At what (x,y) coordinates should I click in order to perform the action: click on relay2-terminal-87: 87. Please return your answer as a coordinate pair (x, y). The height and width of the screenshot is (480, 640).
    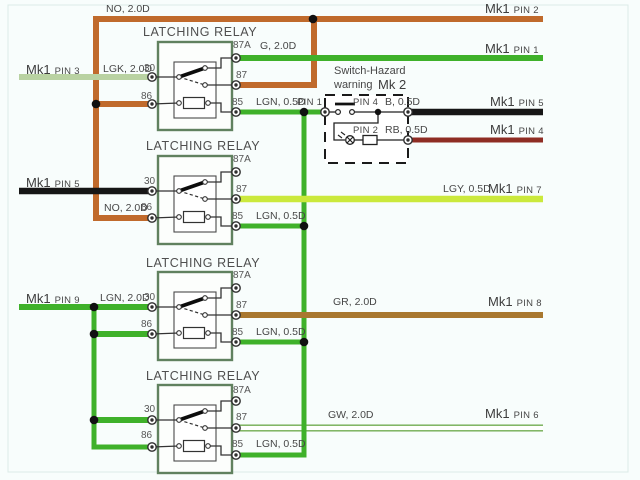
    Looking at the image, I should click on (242, 189).